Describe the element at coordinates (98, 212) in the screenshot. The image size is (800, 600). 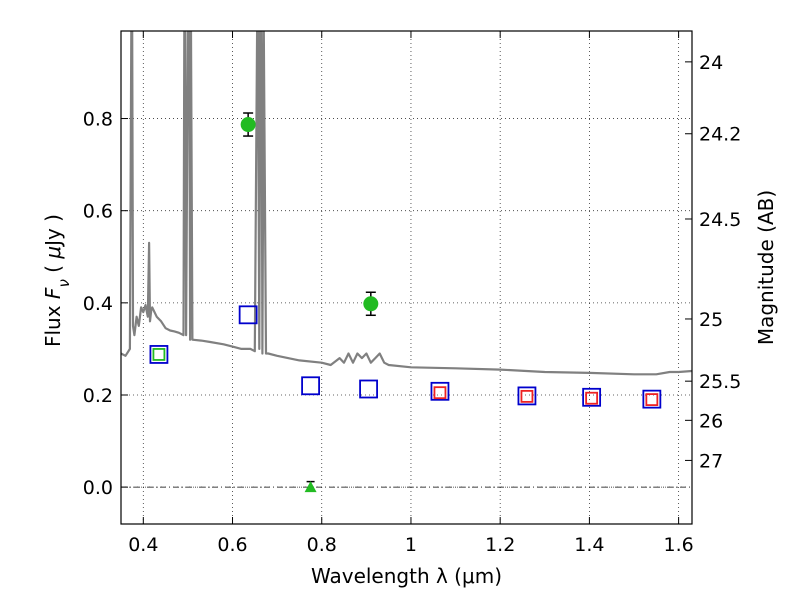
I see `y-tick-label: 0.6` at that location.